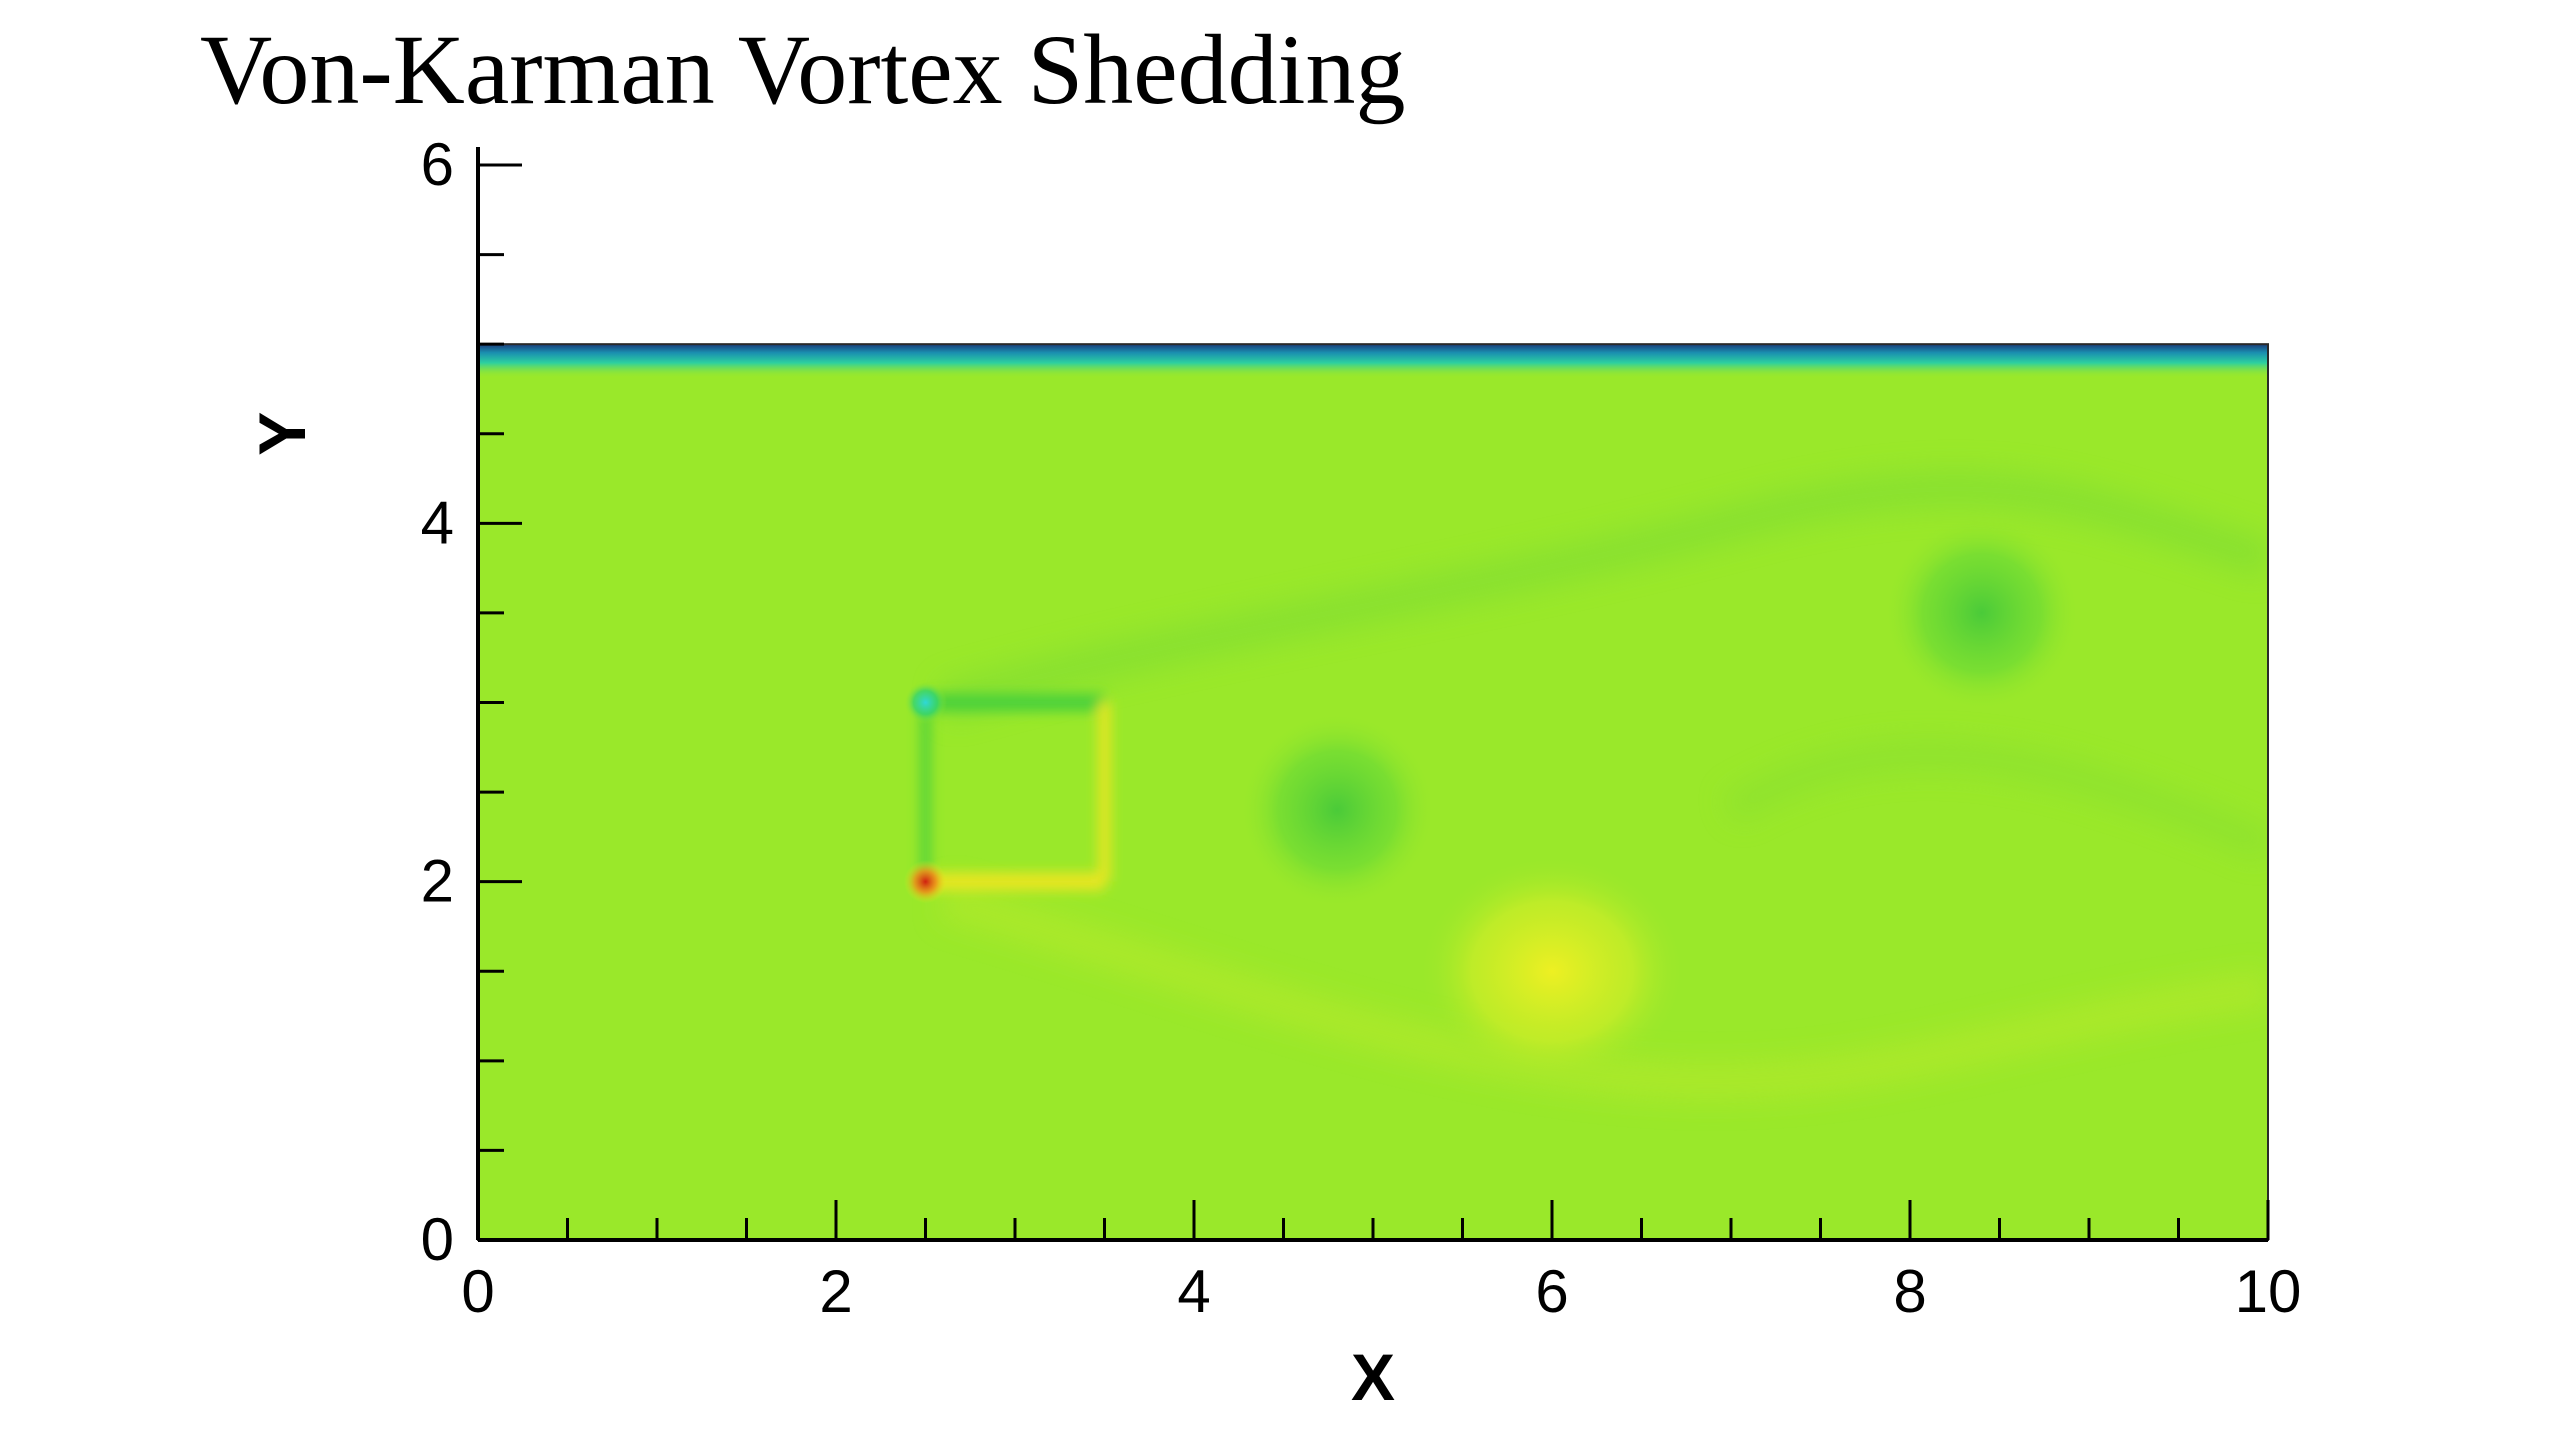 This screenshot has width=2560, height=1440. What do you see at coordinates (925, 882) in the screenshot?
I see `hot-spot` at bounding box center [925, 882].